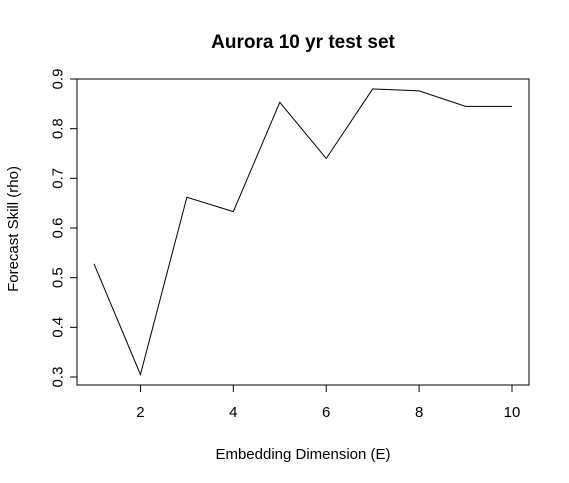 This screenshot has width=569, height=483. I want to click on y-tick-label: 0.4, so click(58, 327).